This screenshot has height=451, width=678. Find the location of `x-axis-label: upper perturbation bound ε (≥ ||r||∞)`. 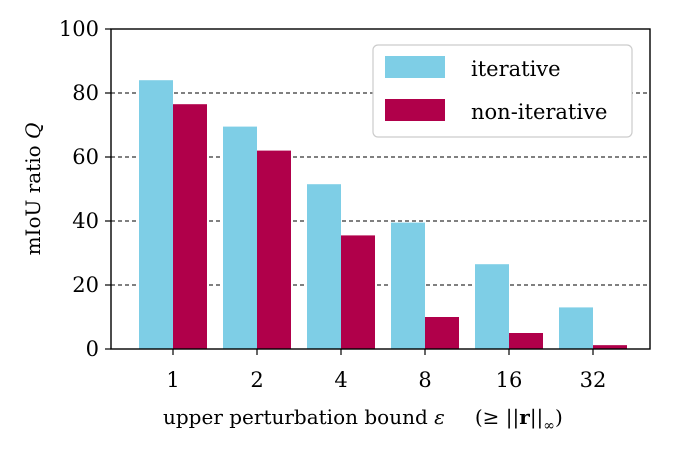

x-axis-label: upper perturbation bound ε (≥ ||r||∞) is located at coordinates (363, 419).